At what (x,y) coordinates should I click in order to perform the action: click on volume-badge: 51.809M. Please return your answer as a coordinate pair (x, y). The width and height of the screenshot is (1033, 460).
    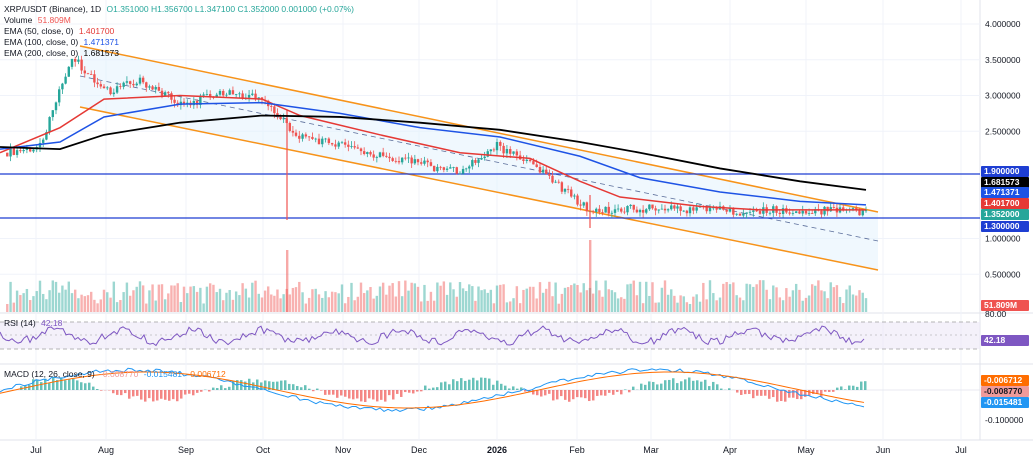
    Looking at the image, I should click on (1005, 305).